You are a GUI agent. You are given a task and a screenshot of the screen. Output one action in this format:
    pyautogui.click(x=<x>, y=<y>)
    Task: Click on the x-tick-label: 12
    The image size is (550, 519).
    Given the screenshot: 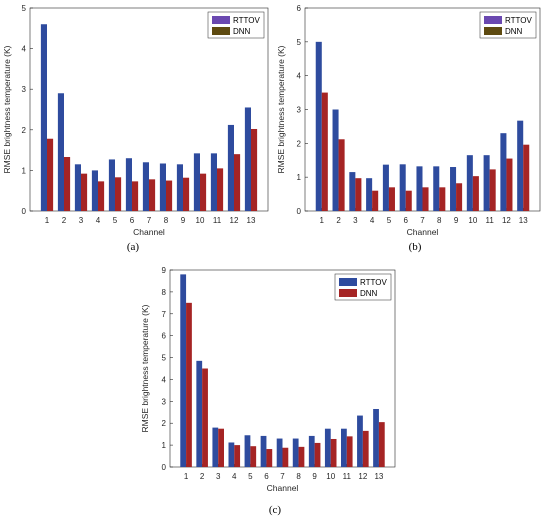 What is the action you would take?
    pyautogui.click(x=234, y=220)
    